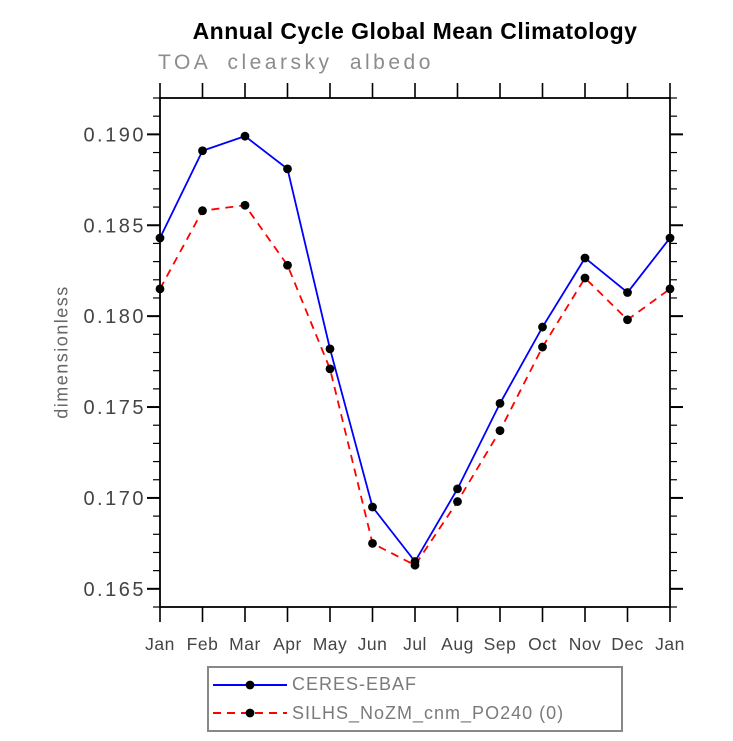 The image size is (733, 741). Describe the element at coordinates (114, 226) in the screenshot. I see `svg-text: 0.185` at that location.